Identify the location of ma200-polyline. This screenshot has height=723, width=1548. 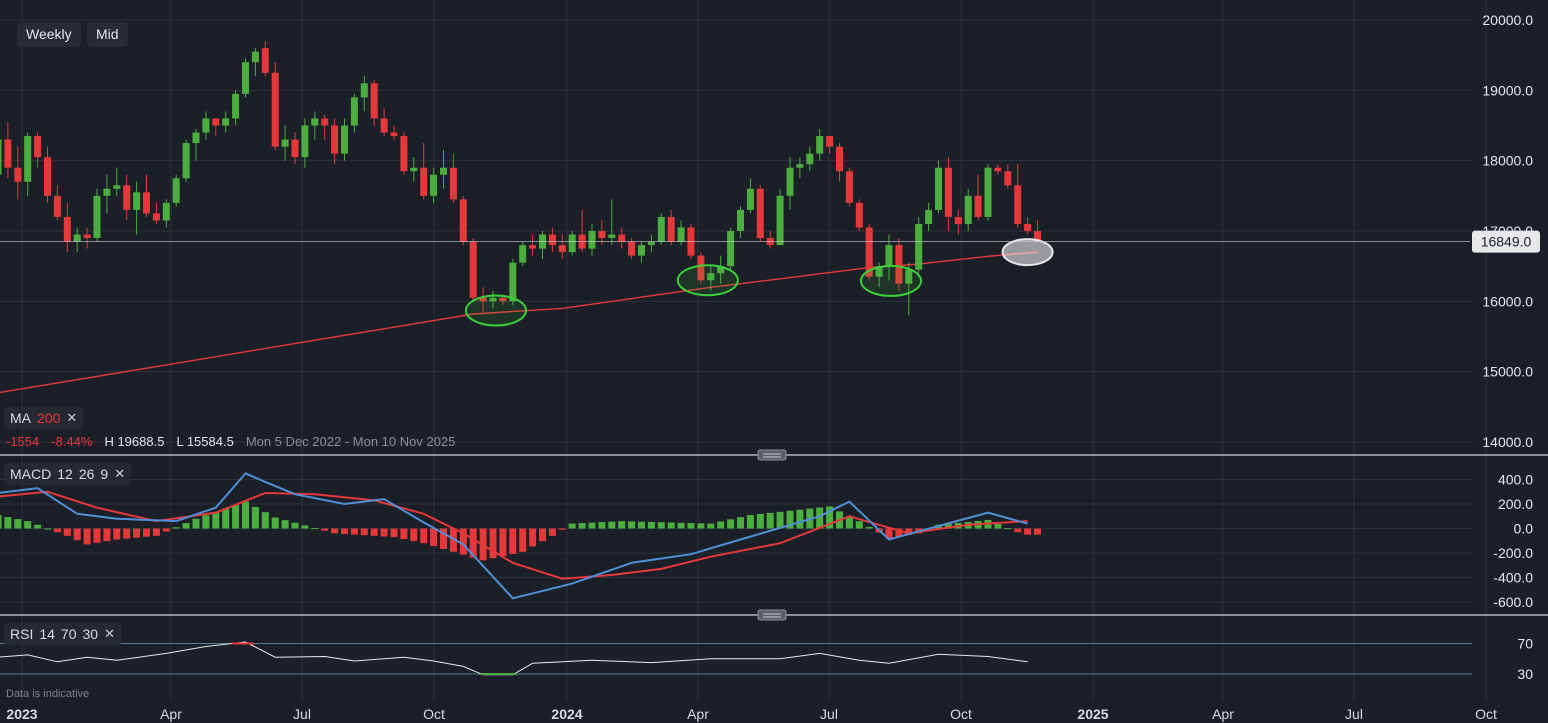
(519, 322).